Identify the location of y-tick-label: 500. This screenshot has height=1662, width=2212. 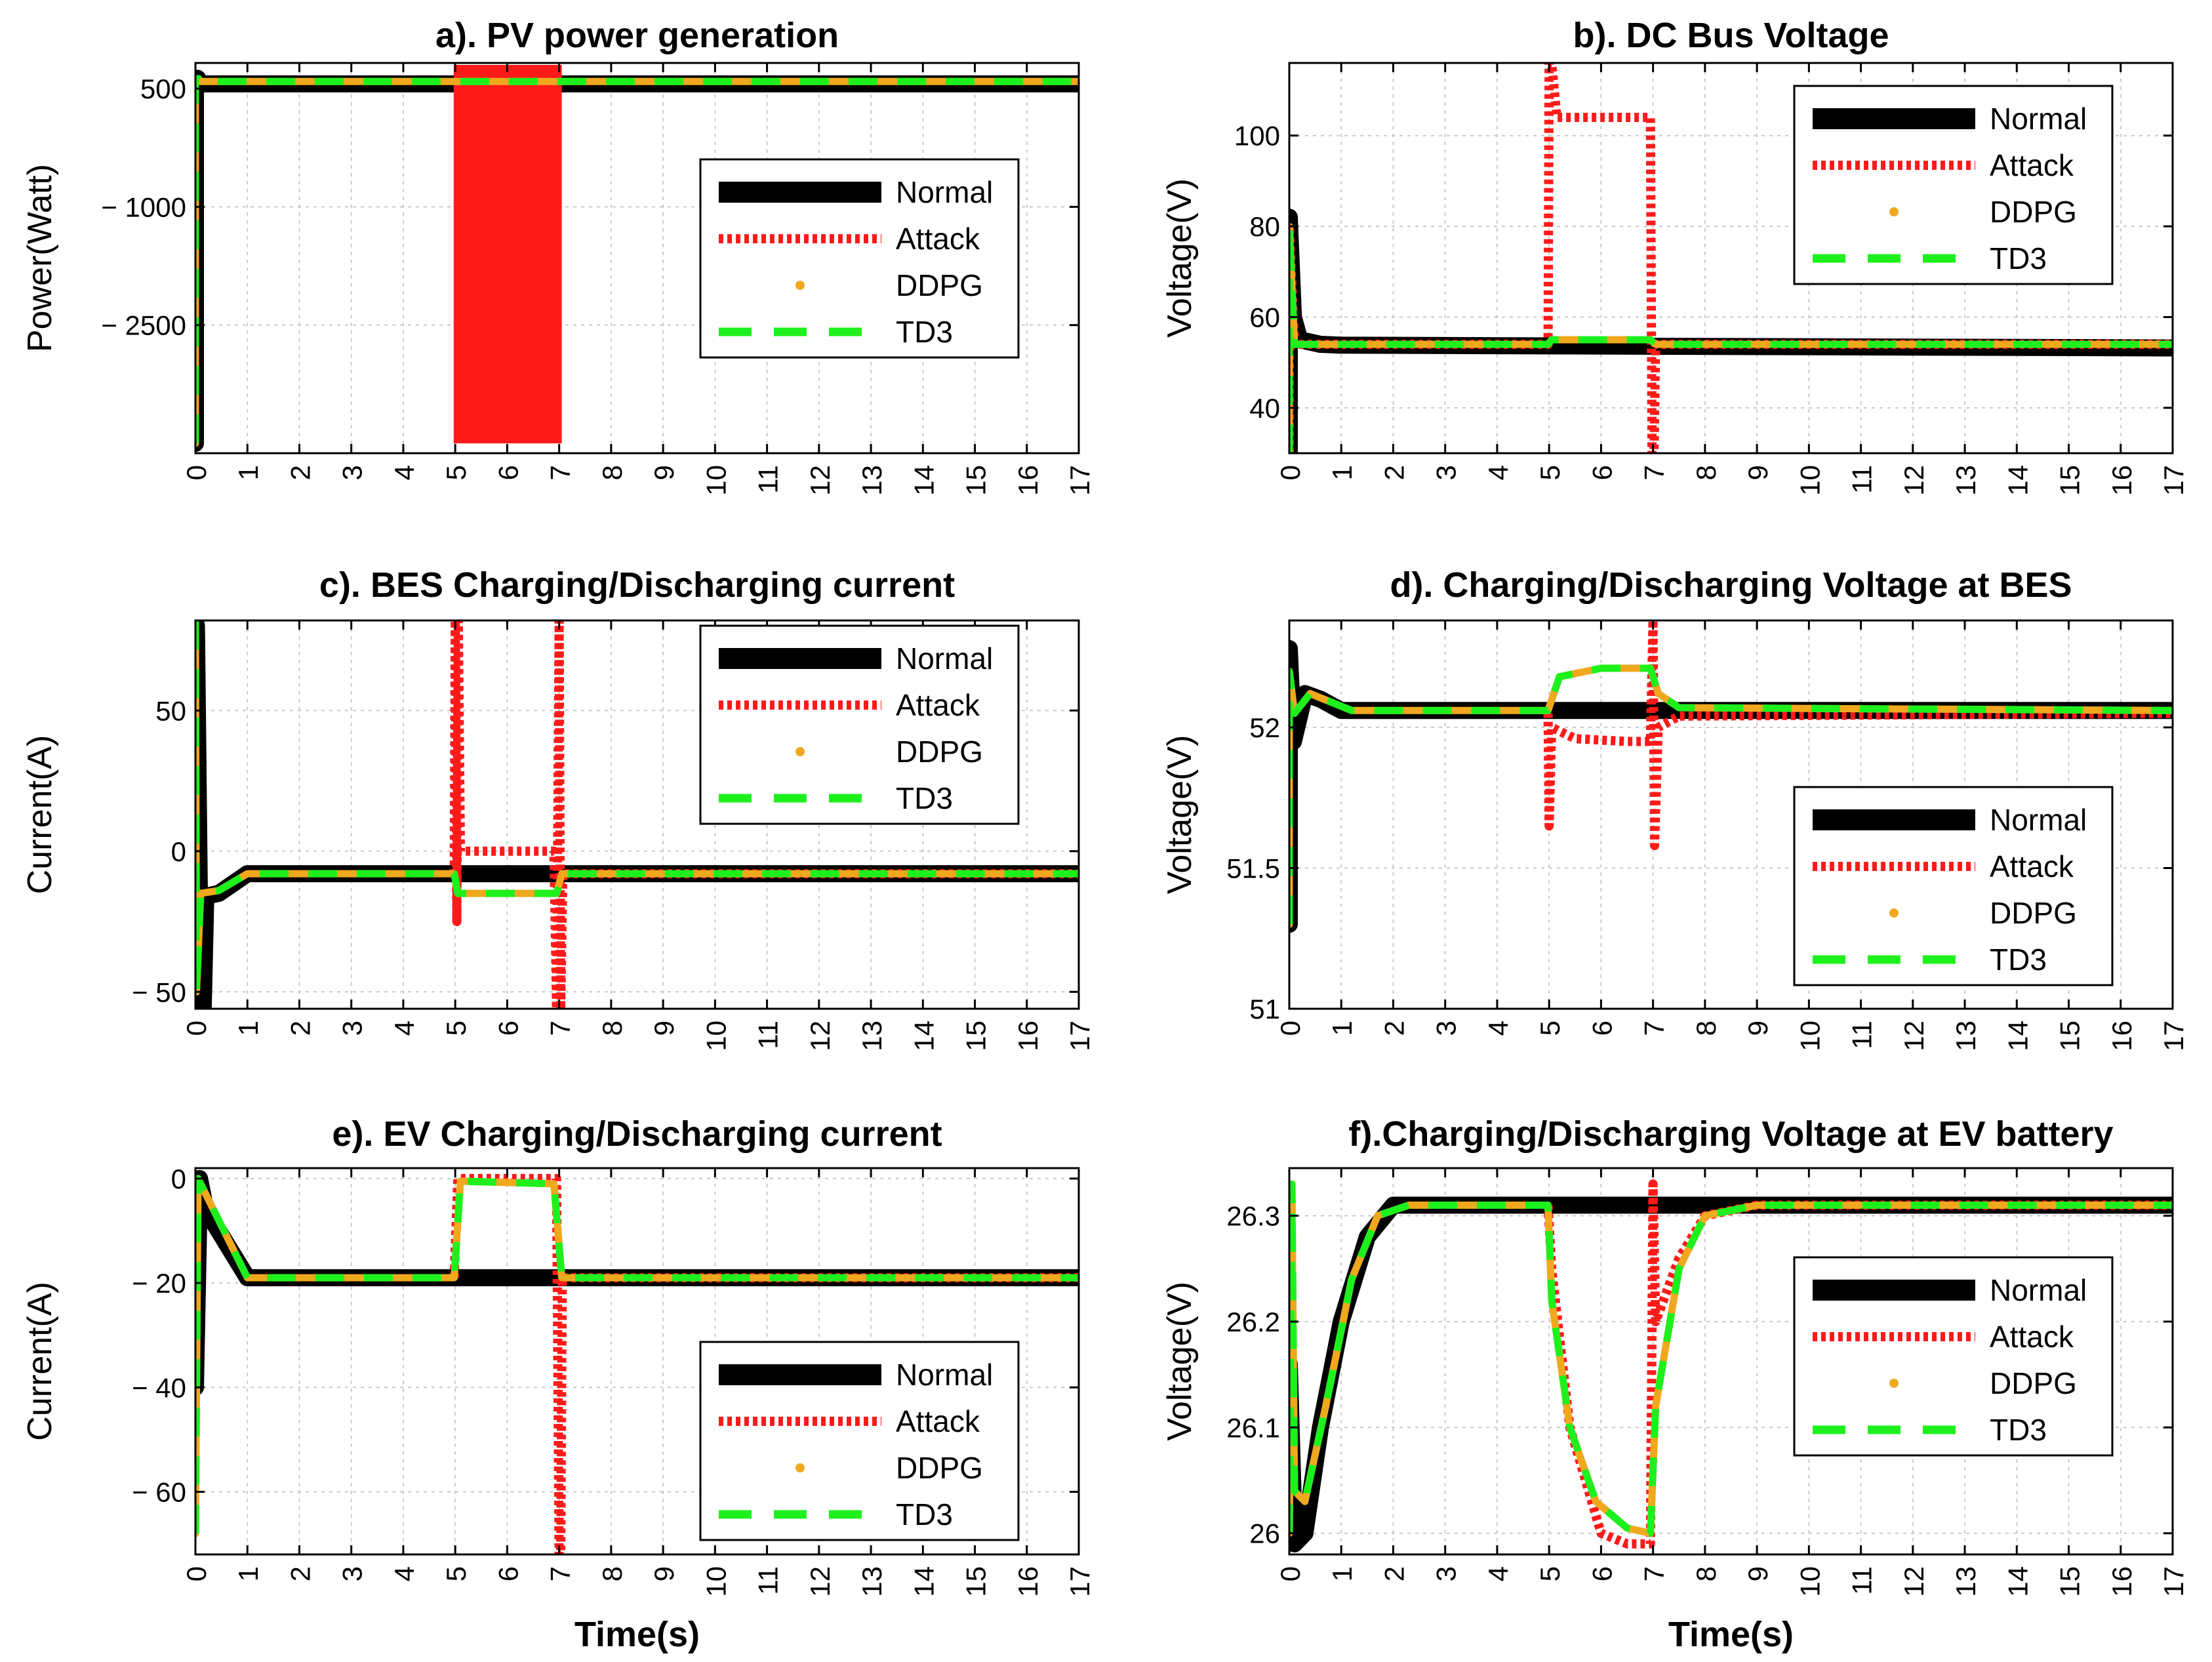
(163, 89).